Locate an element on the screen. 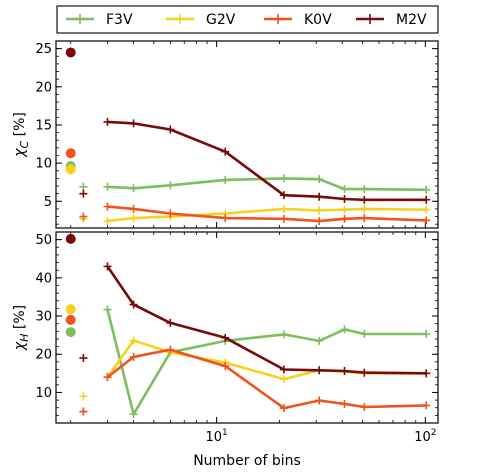  two-bin-marker-G2V is located at coordinates (83, 396).